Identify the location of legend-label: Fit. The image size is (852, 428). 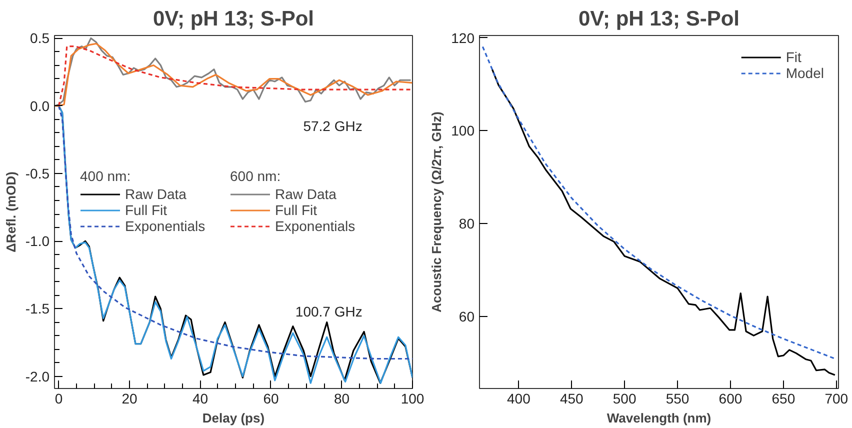
(794, 57).